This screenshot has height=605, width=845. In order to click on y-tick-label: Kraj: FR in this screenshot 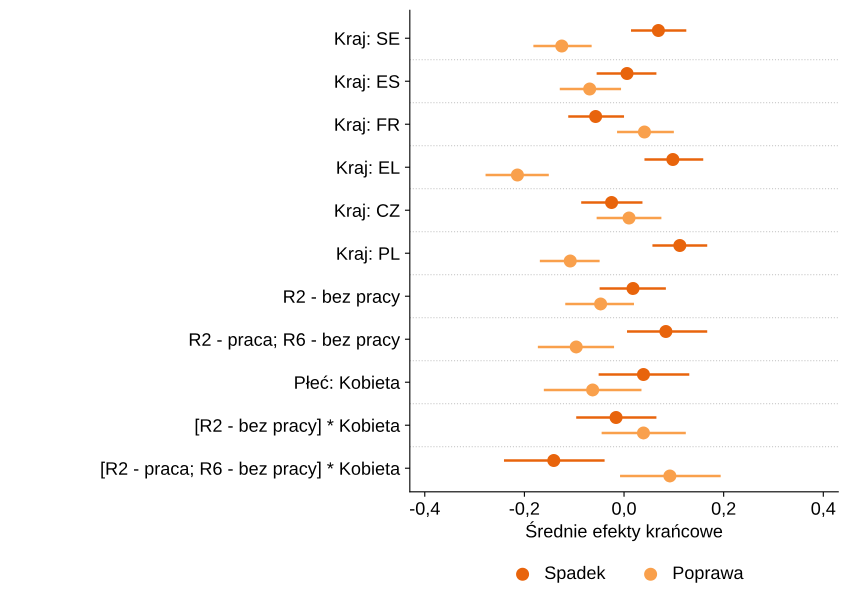, I will do `click(367, 126)`.